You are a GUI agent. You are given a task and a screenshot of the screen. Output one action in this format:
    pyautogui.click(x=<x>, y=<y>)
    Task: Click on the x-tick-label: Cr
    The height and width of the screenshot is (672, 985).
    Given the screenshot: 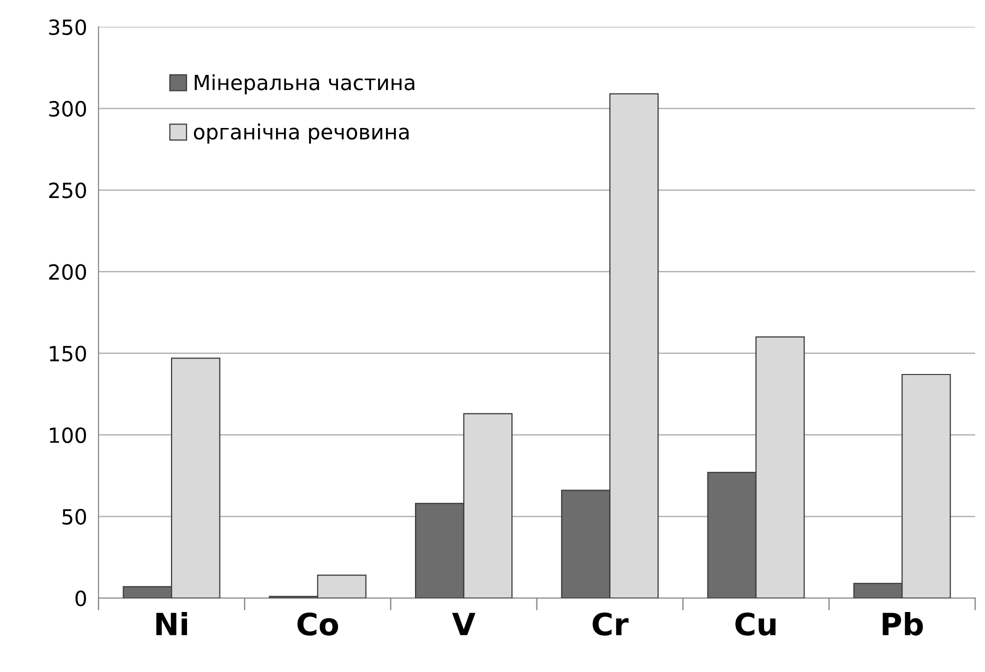 What is the action you would take?
    pyautogui.click(x=610, y=624)
    